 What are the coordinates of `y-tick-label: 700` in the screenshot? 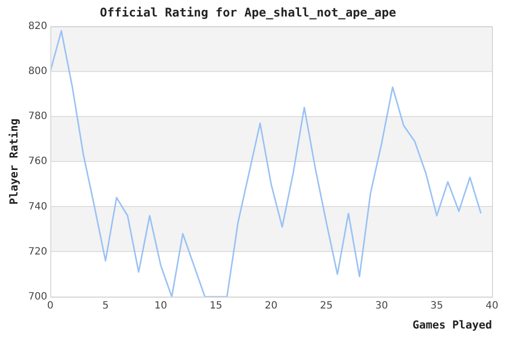 It's located at (38, 296).